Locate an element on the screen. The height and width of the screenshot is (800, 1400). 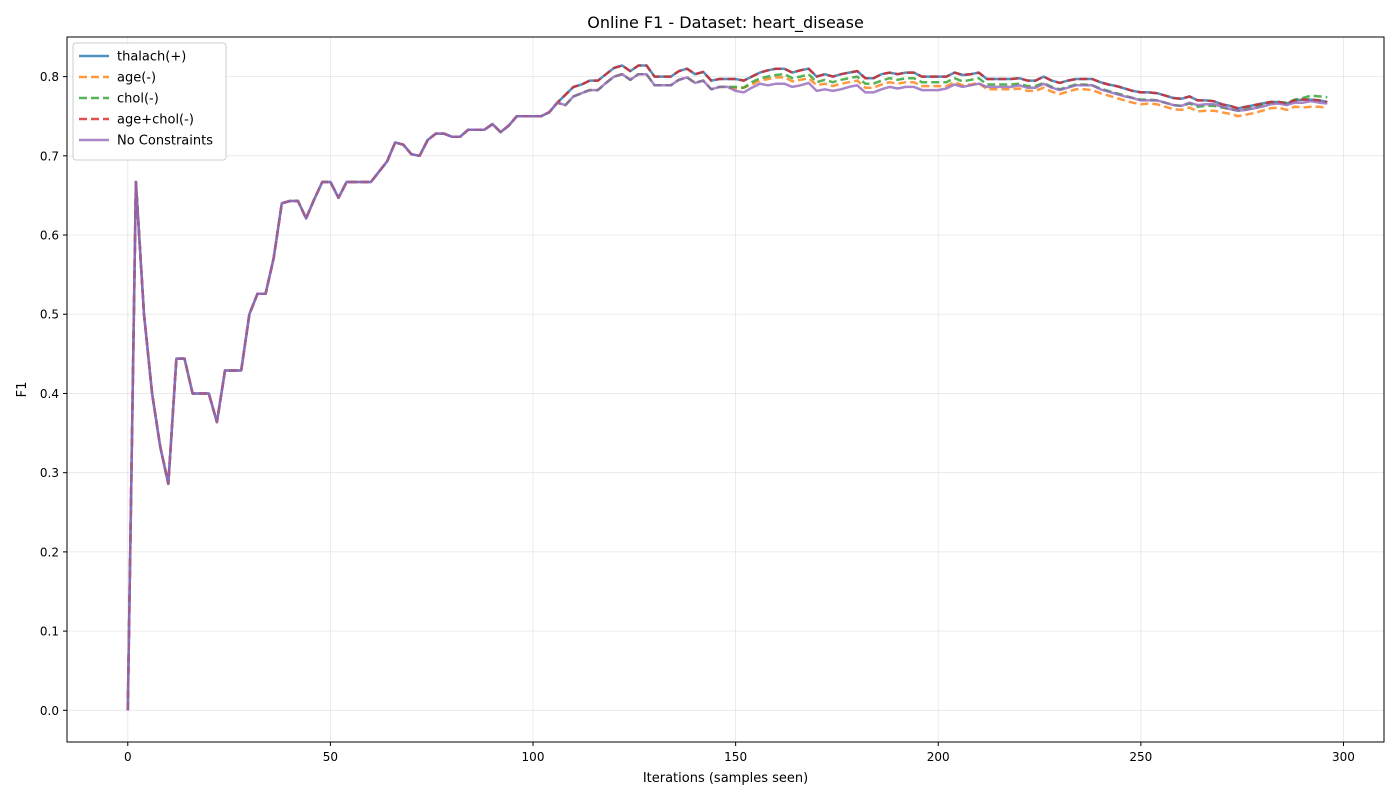
x-axis-ticks: 0 50 100 150 200 250 300 is located at coordinates (739, 753).